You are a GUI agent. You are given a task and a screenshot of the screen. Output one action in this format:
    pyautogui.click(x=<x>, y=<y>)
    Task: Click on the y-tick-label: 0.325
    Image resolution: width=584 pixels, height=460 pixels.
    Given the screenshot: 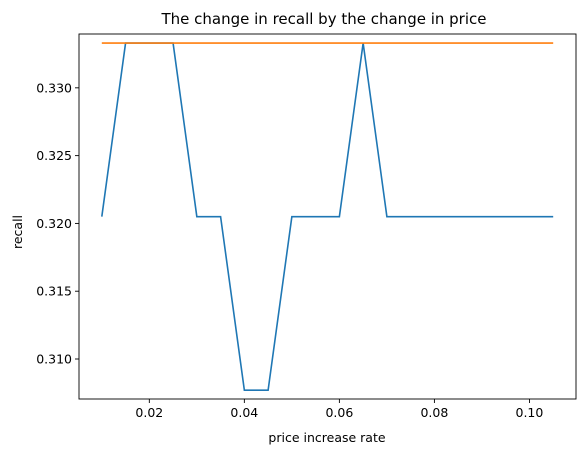 What is the action you would take?
    pyautogui.click(x=54, y=155)
    